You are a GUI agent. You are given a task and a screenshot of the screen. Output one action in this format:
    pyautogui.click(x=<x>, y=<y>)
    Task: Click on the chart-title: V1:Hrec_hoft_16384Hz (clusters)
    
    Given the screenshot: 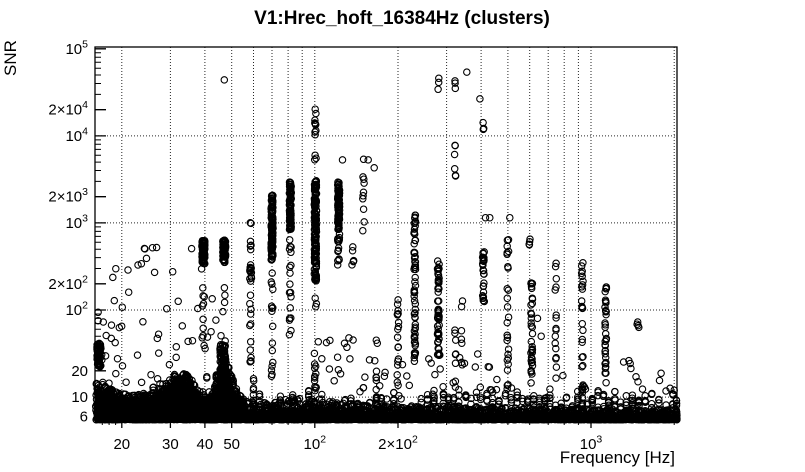 What is the action you would take?
    pyautogui.click(x=402, y=18)
    